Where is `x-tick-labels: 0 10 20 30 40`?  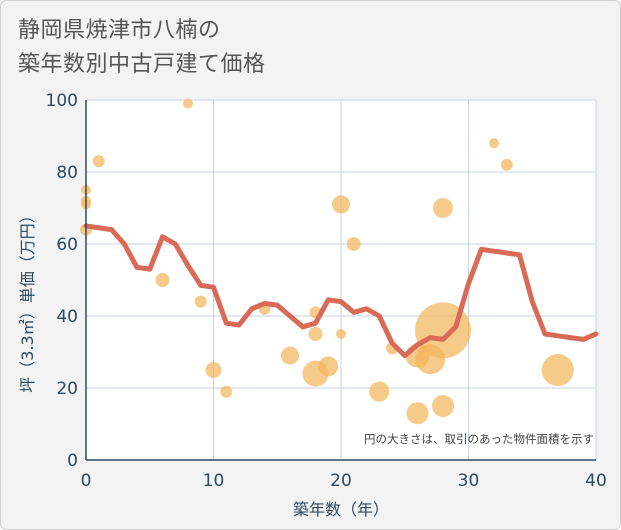
x-tick-labels: 0 10 20 30 40 is located at coordinates (344, 481).